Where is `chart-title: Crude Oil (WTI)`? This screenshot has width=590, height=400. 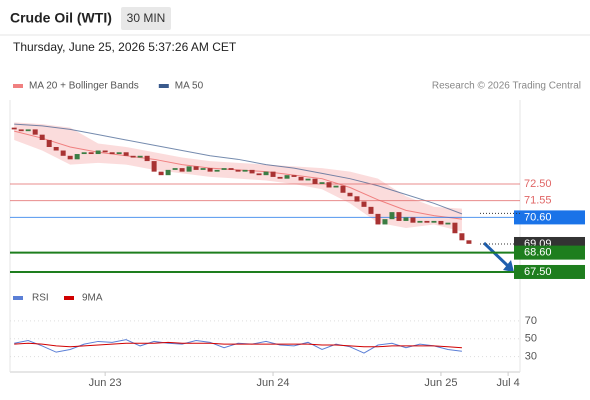
chart-title: Crude Oil (WTI) is located at coordinates (61, 18).